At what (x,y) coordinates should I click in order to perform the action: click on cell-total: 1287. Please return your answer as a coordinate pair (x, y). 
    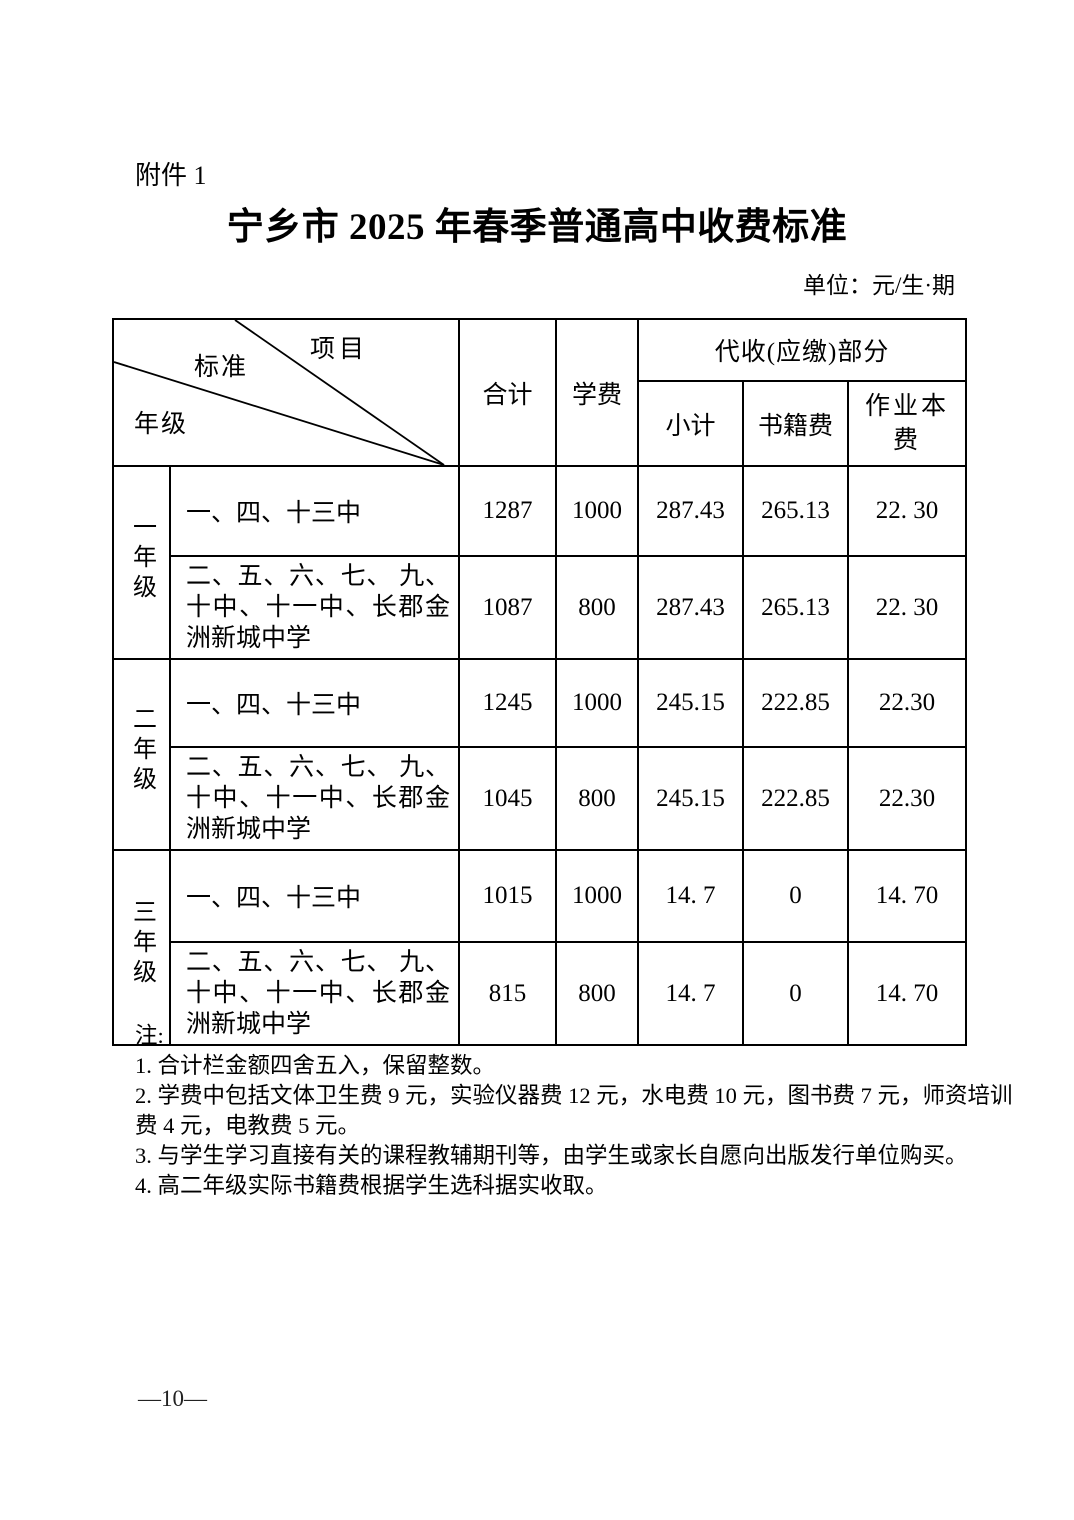
    Looking at the image, I should click on (507, 511).